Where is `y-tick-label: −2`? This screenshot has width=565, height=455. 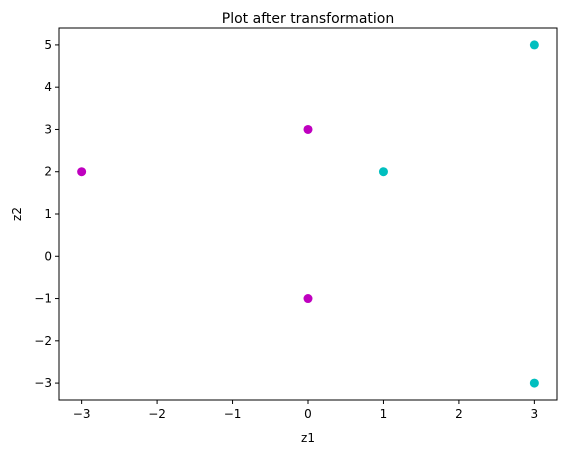 y-tick-label: −2 is located at coordinates (43, 341).